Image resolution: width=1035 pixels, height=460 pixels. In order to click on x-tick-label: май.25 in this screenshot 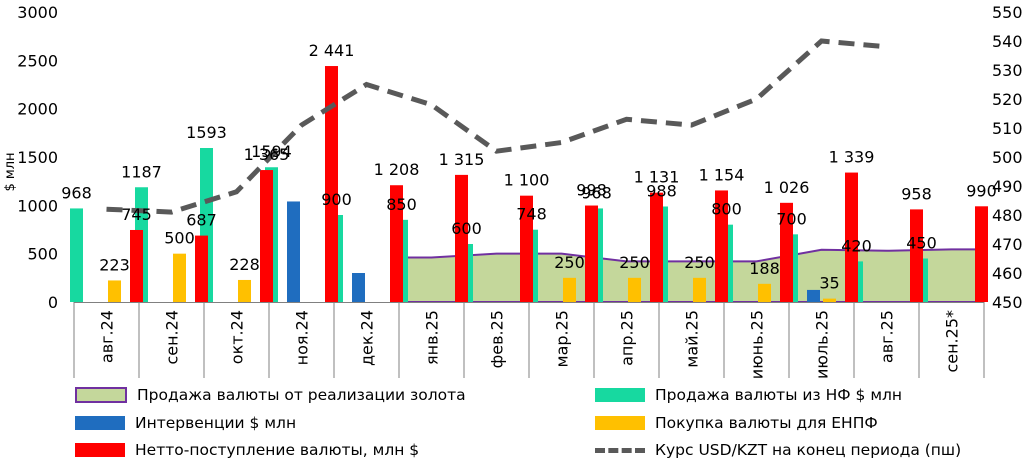, I will do `click(692, 339)`.